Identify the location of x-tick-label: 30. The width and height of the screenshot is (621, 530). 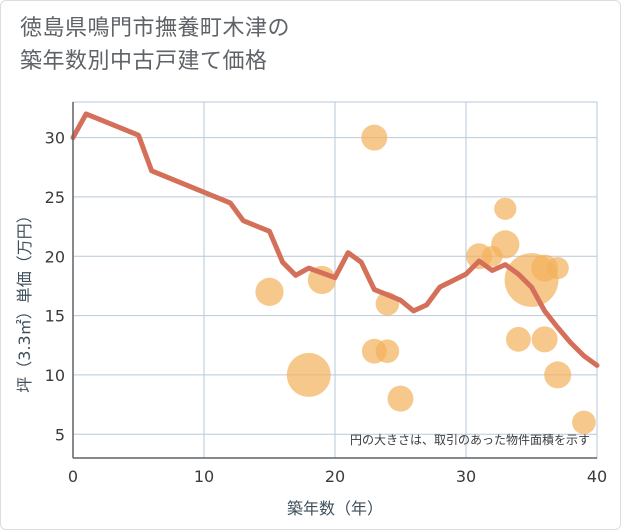
(466, 476).